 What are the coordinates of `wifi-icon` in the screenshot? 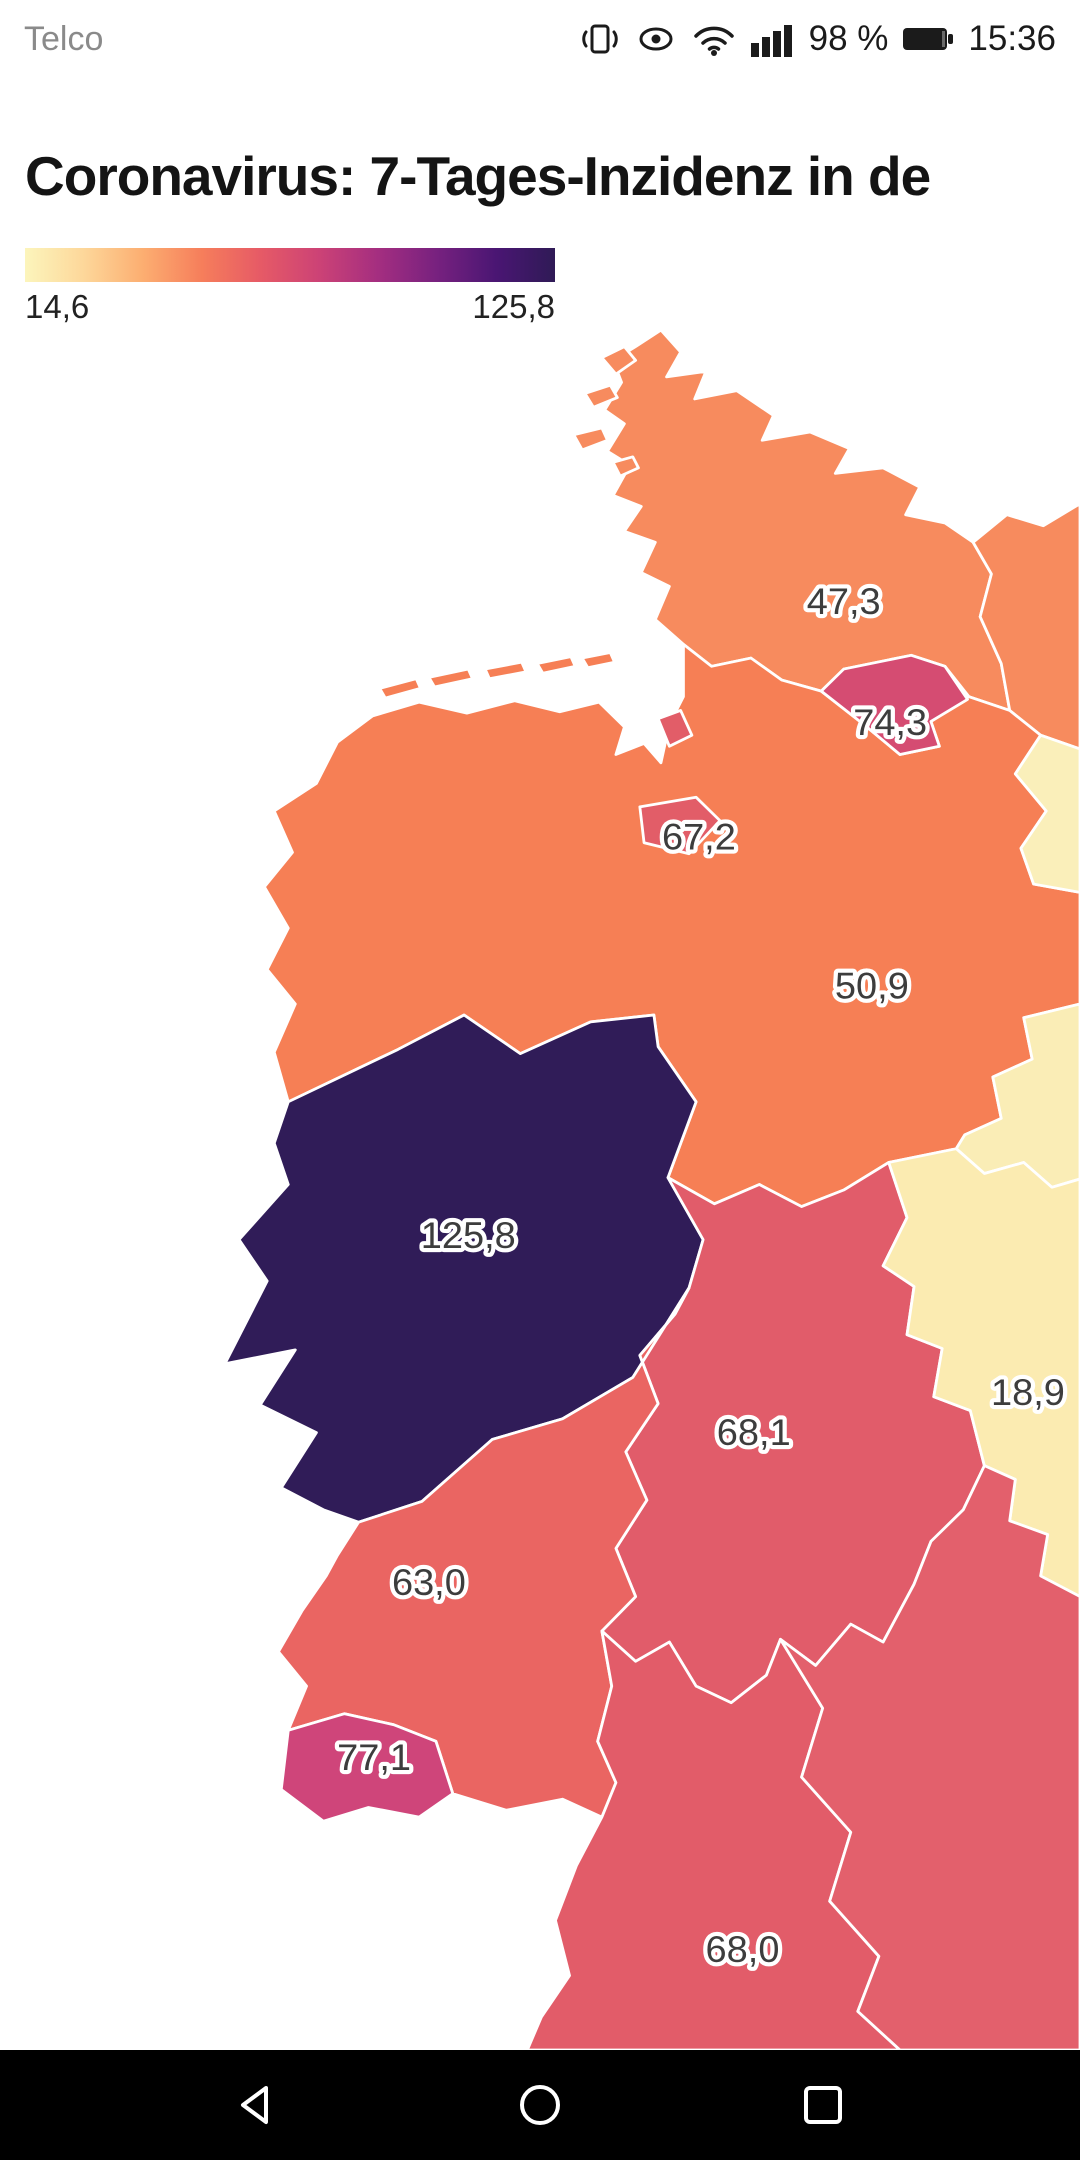 It's located at (713, 41).